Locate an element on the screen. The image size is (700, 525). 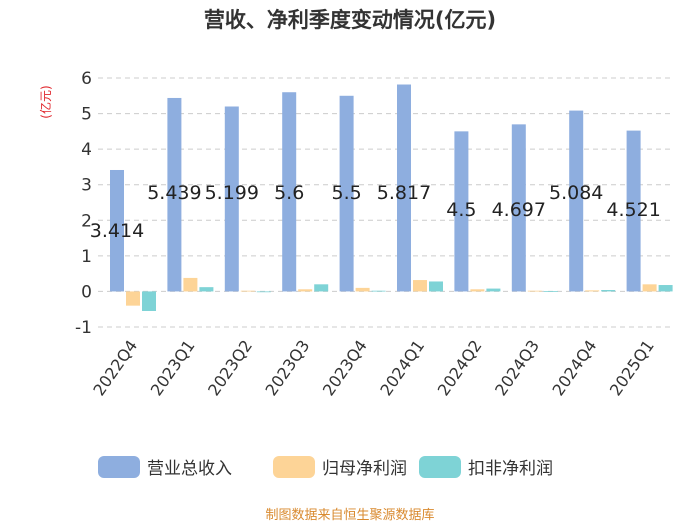
y-axis-unit: (亿元) is located at coordinates (45, 101).